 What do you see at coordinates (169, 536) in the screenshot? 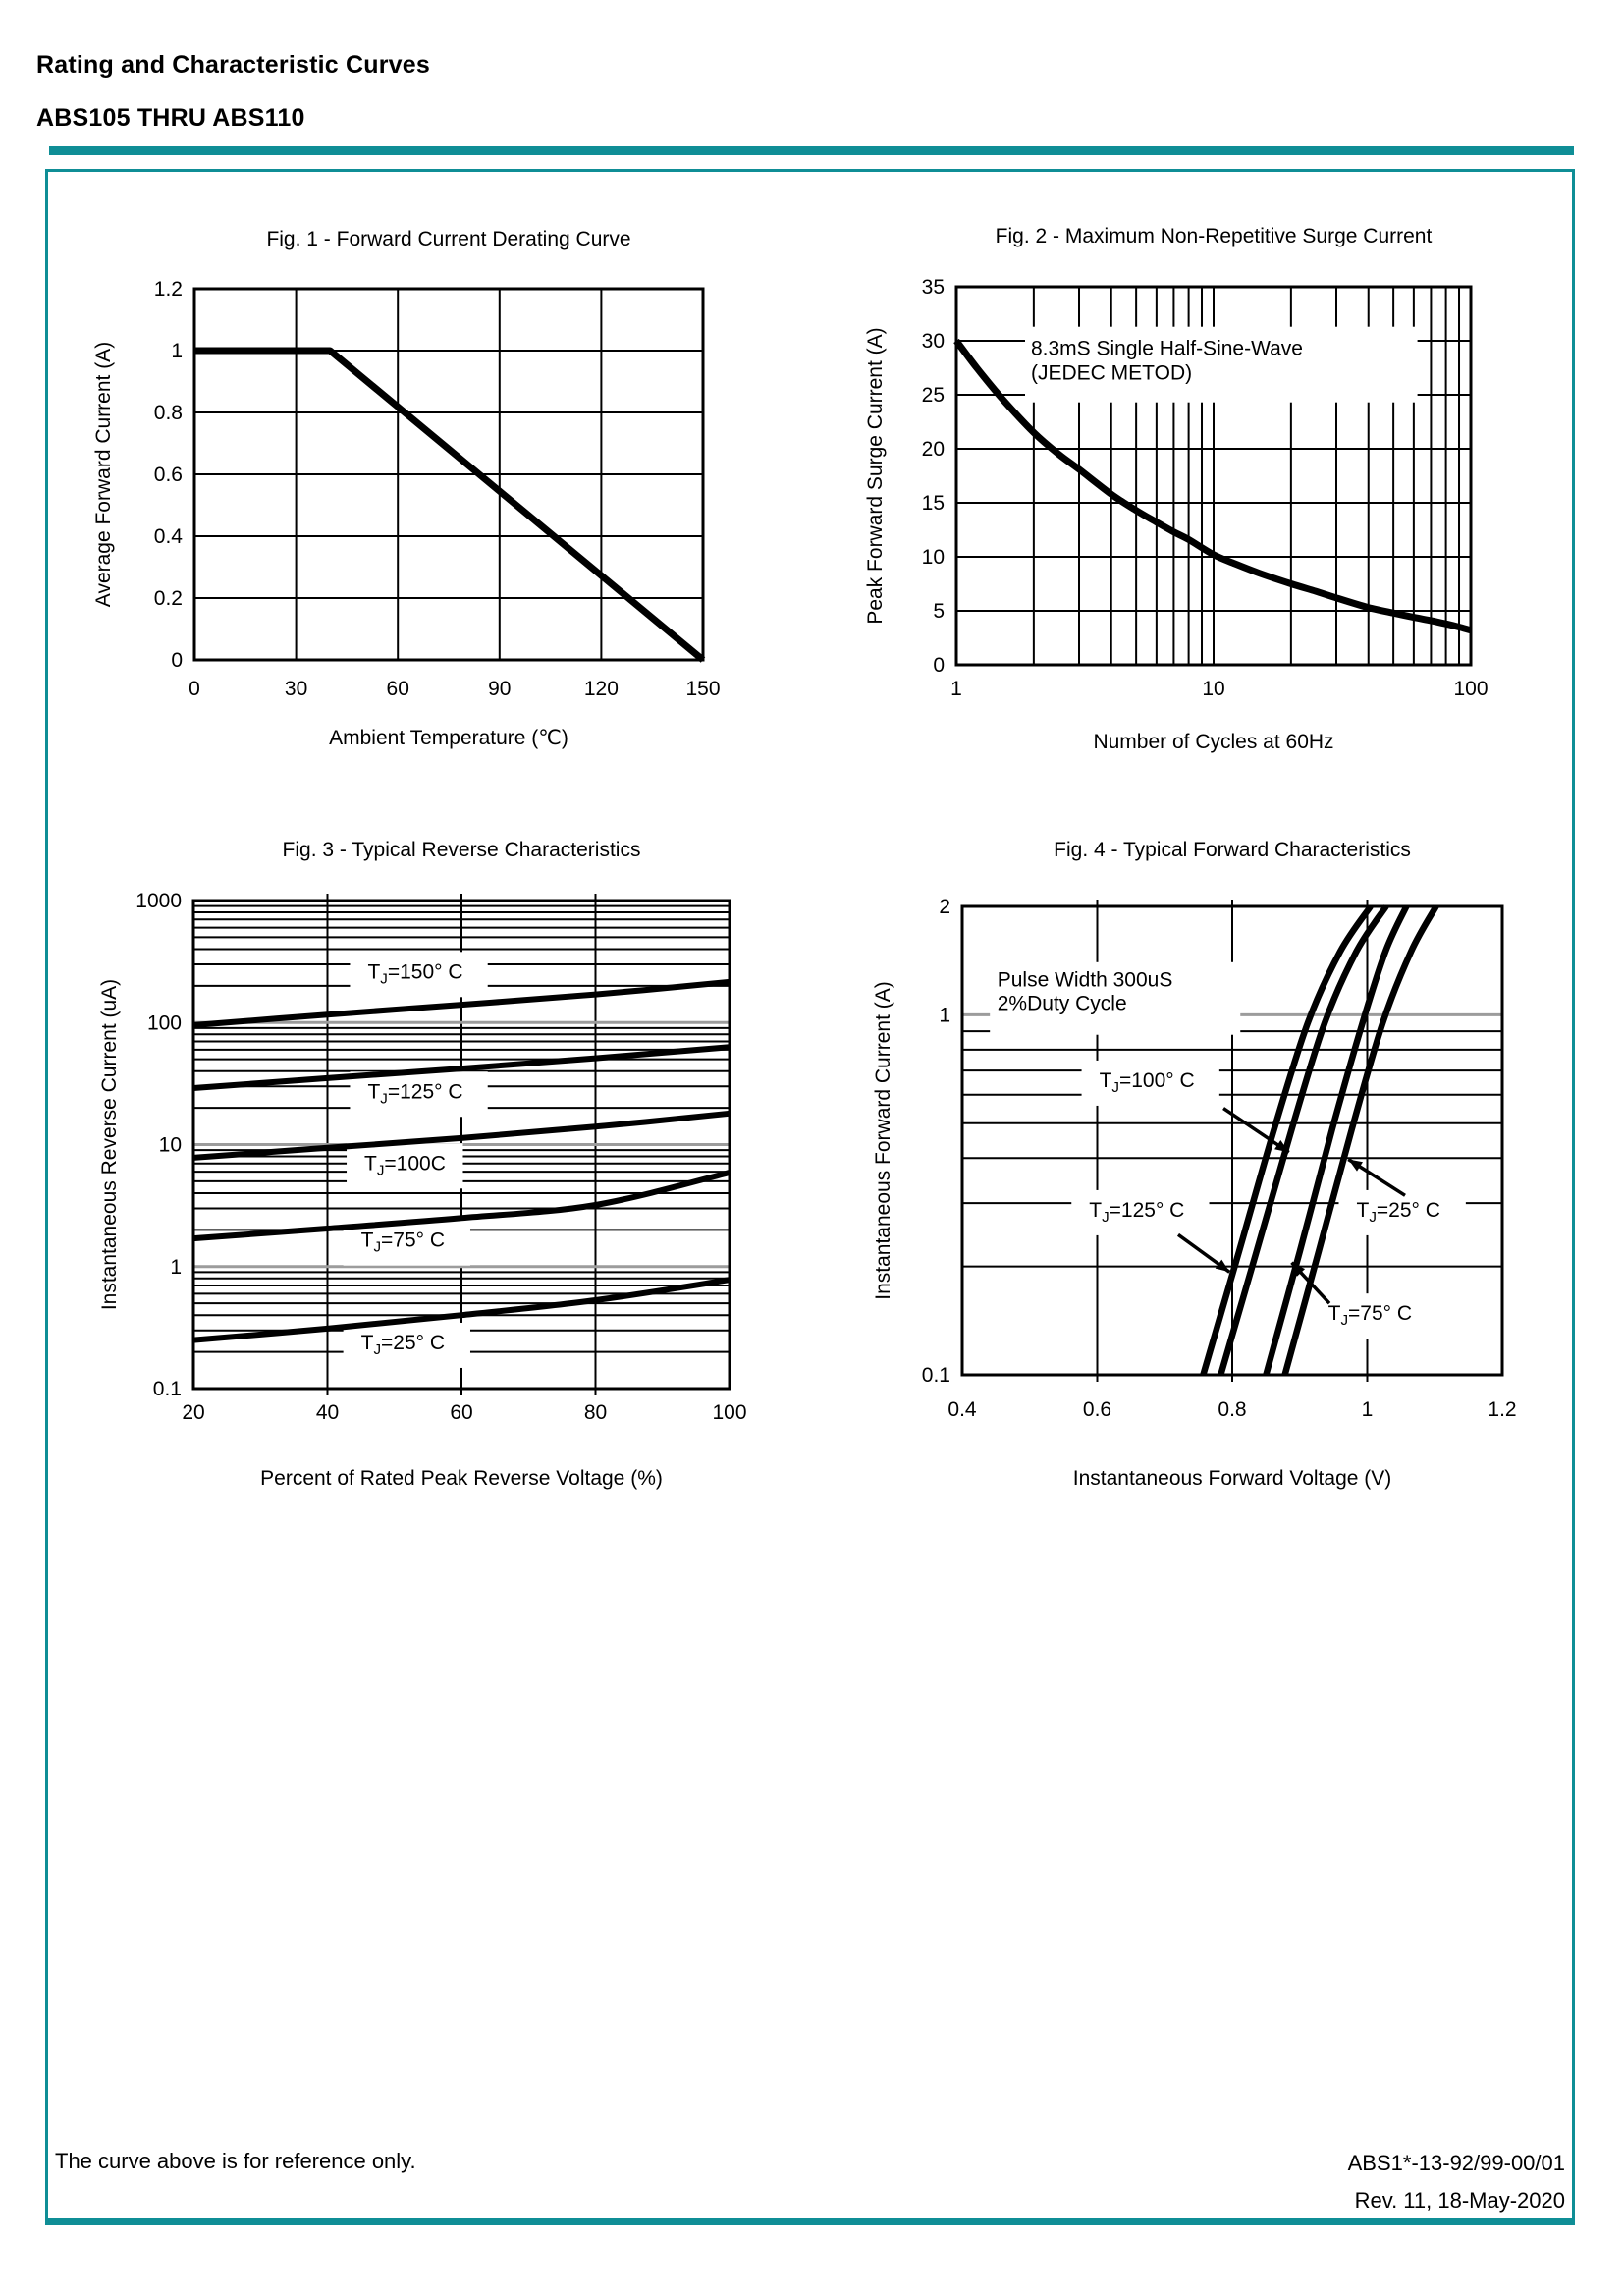
I see `y-tick-label: 0.4` at bounding box center [169, 536].